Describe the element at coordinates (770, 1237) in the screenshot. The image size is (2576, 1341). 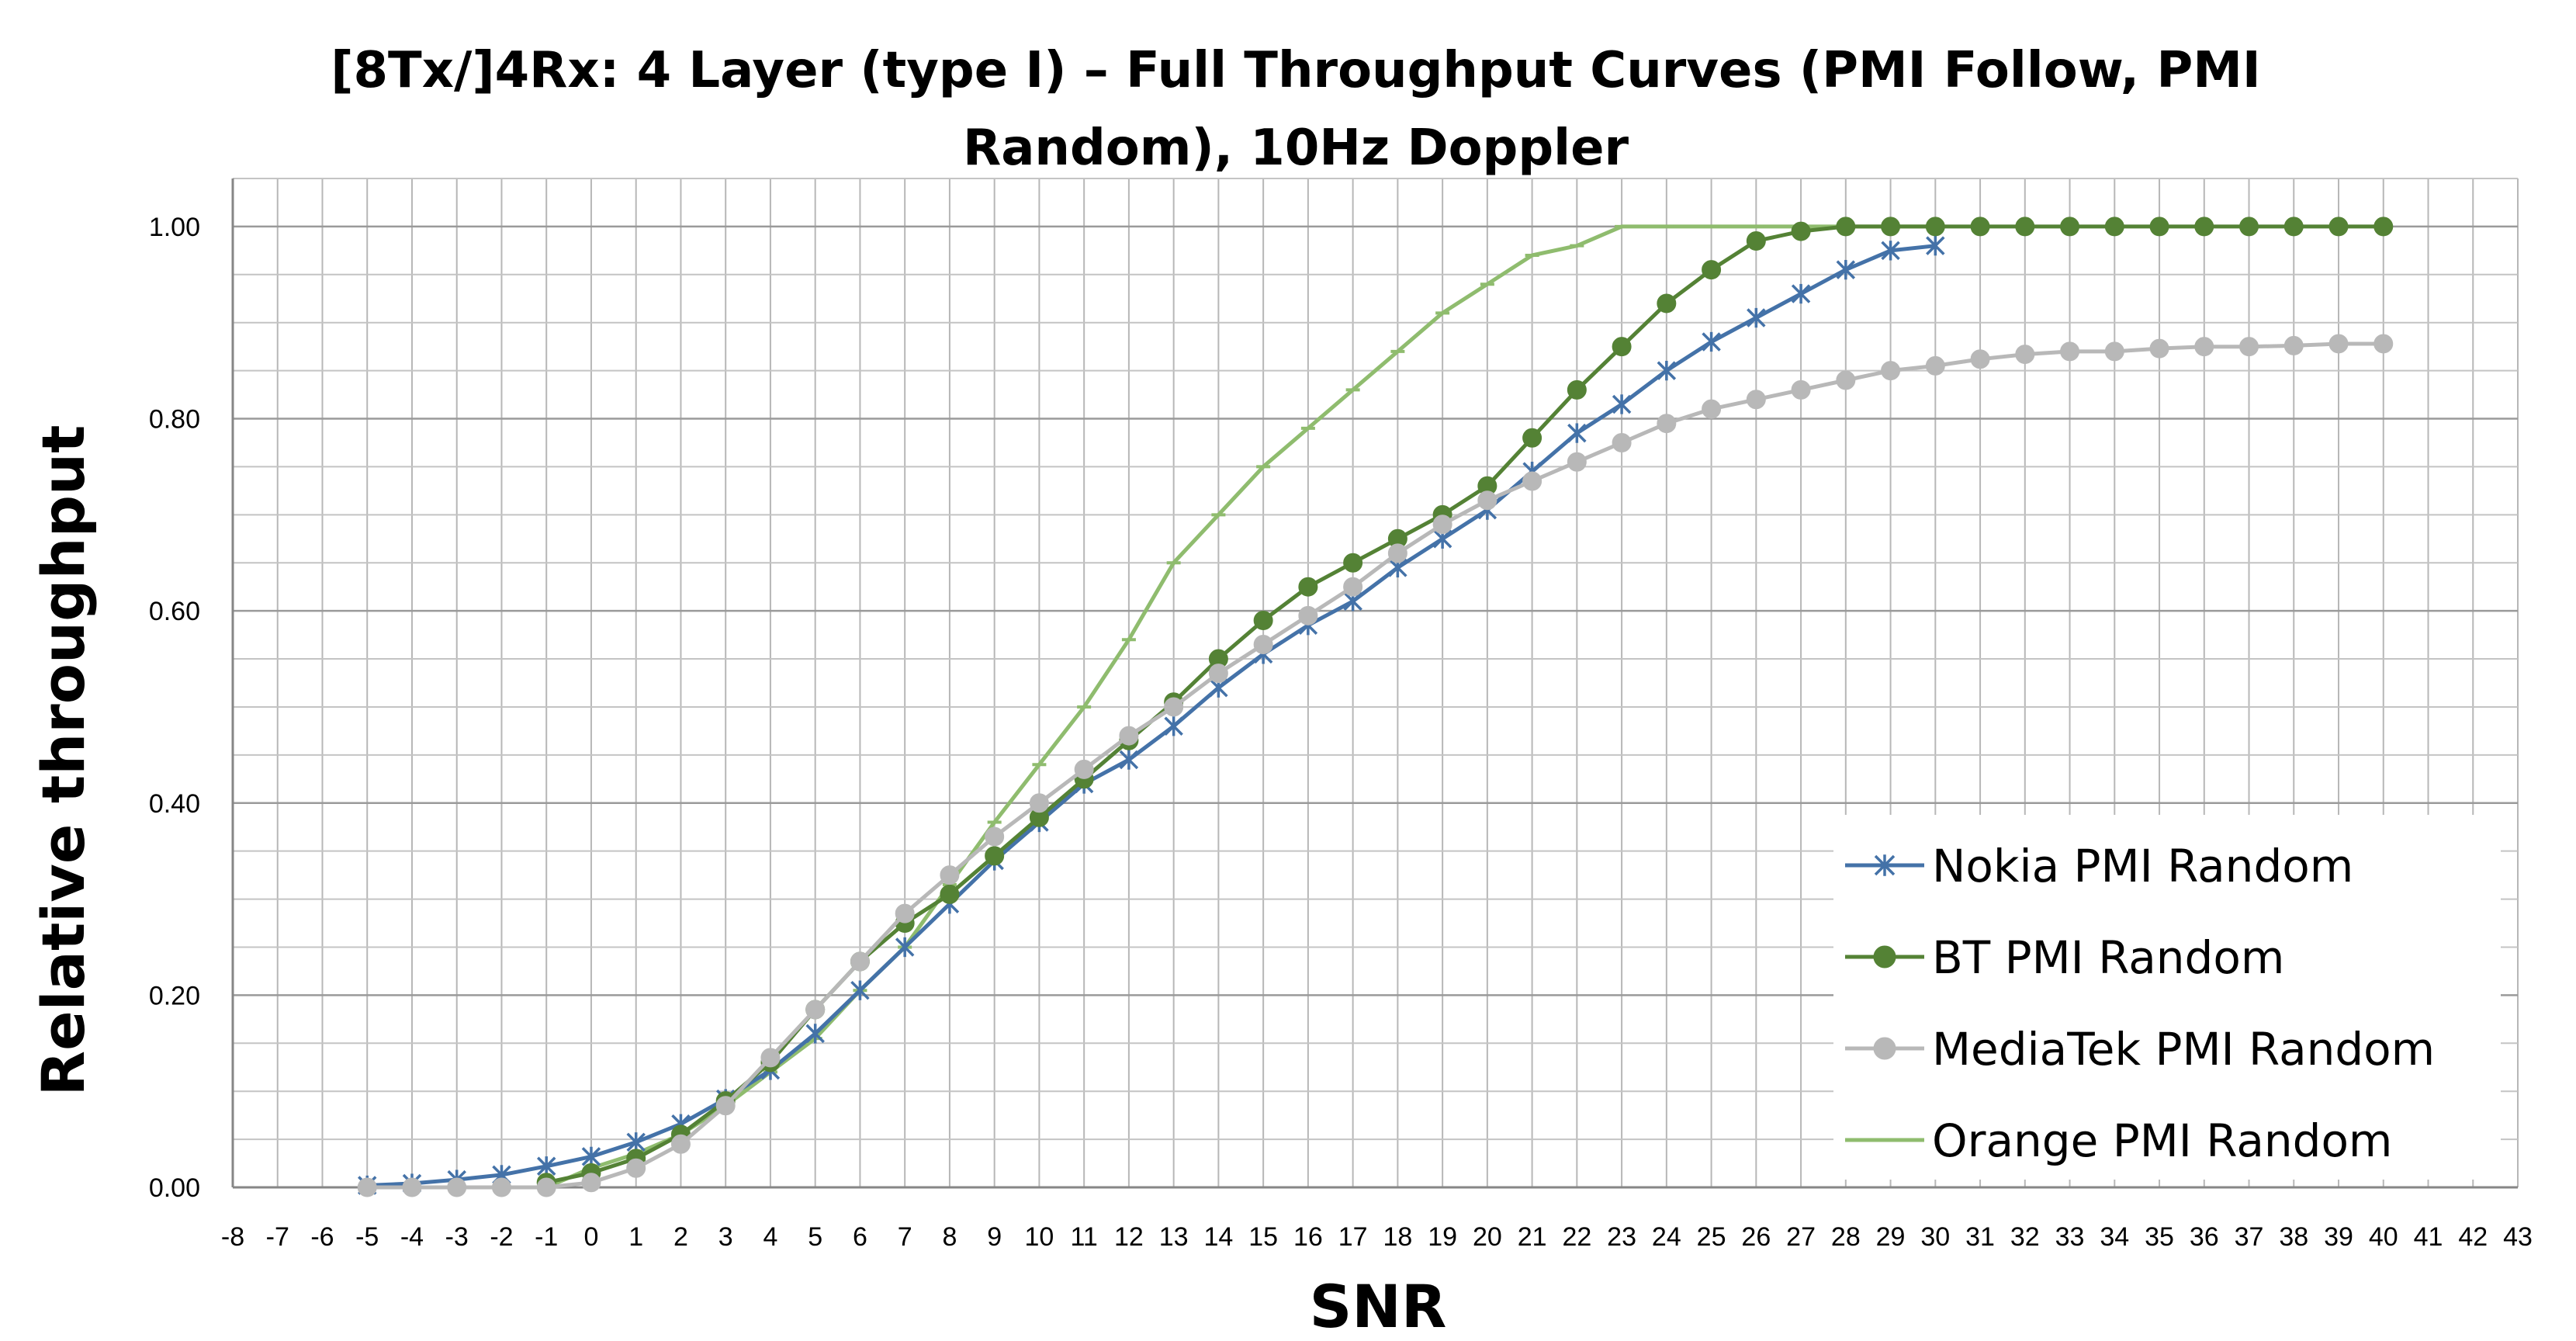
I see `x-tick-label: 4` at that location.